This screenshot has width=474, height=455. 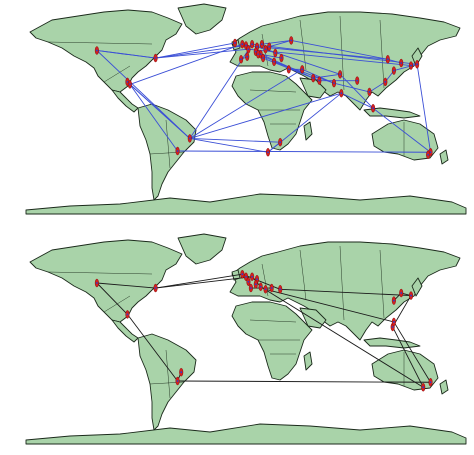 I want to click on indonesia-landmass, so click(x=392, y=343).